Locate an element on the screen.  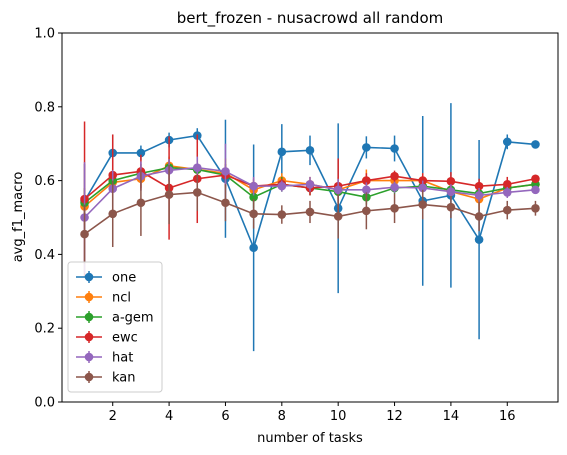
legend-item-a-gem: a-gem is located at coordinates (115, 318).